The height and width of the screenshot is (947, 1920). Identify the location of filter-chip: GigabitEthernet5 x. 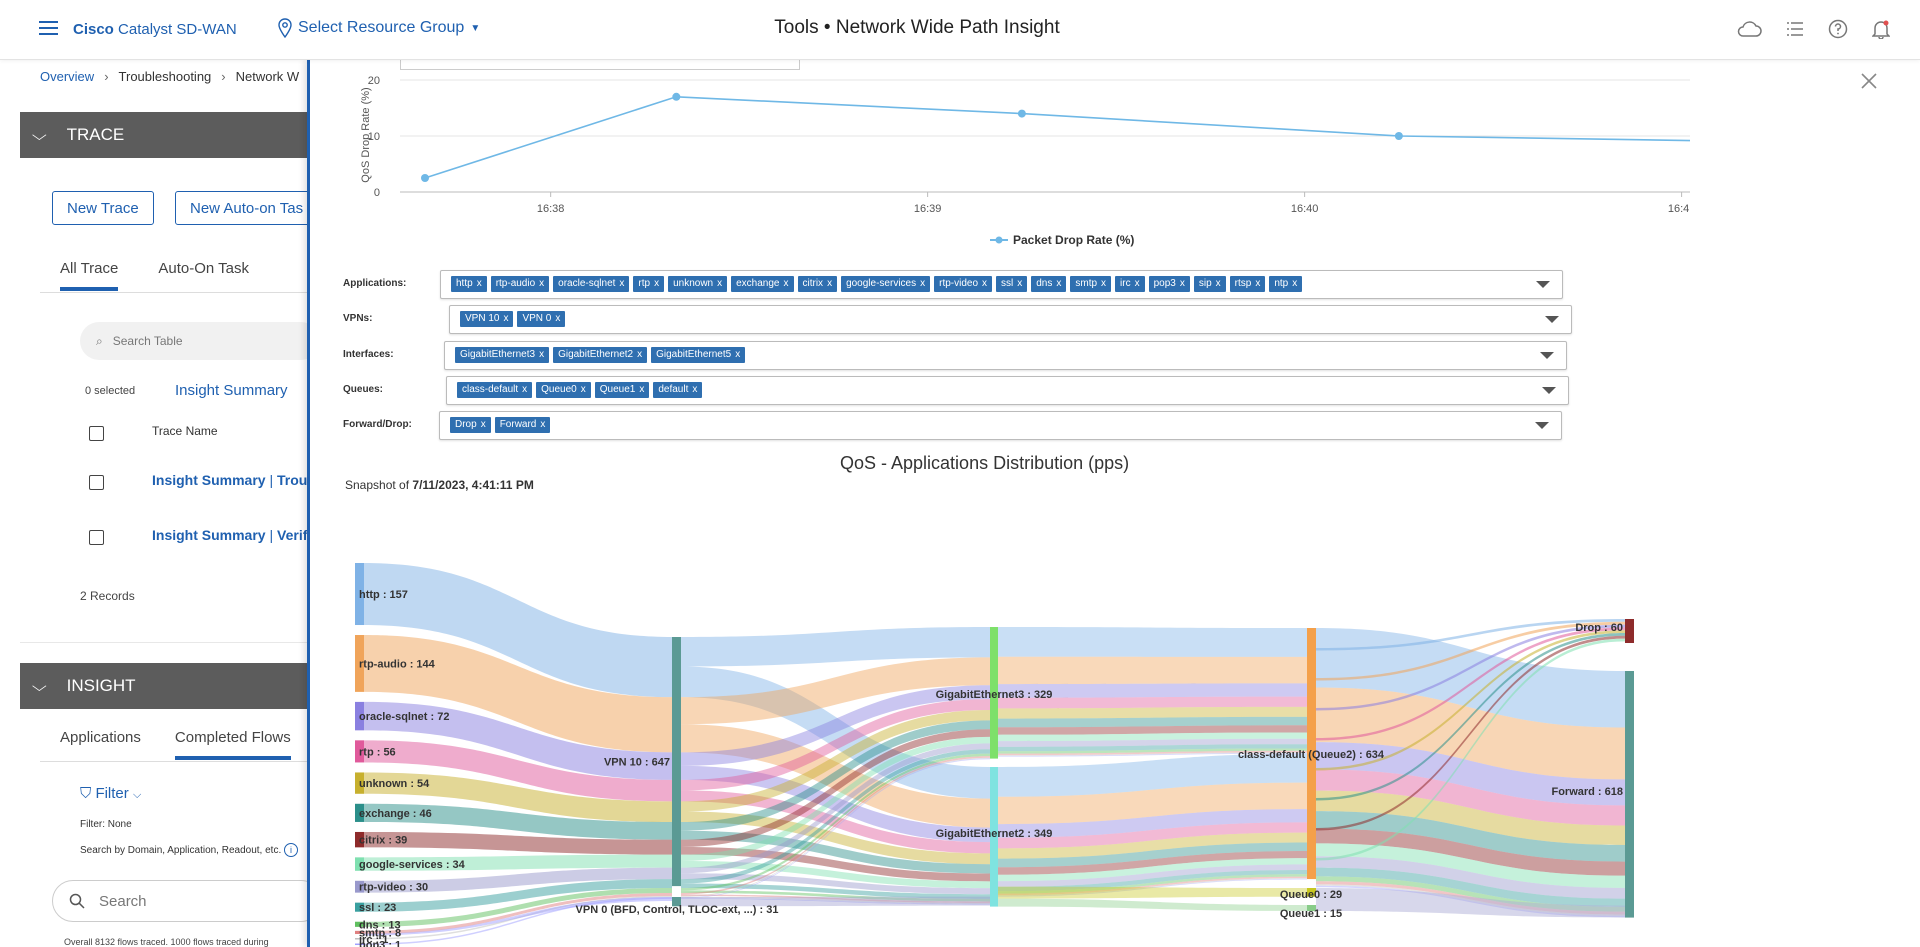
(698, 355).